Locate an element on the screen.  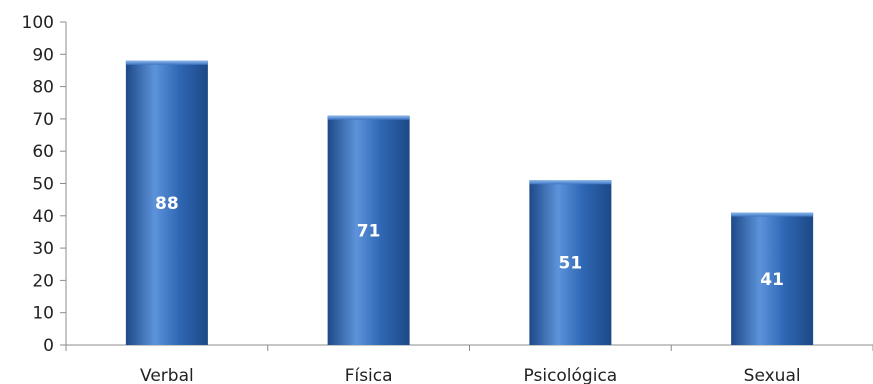
y-tick-label: 50 is located at coordinates (43, 185).